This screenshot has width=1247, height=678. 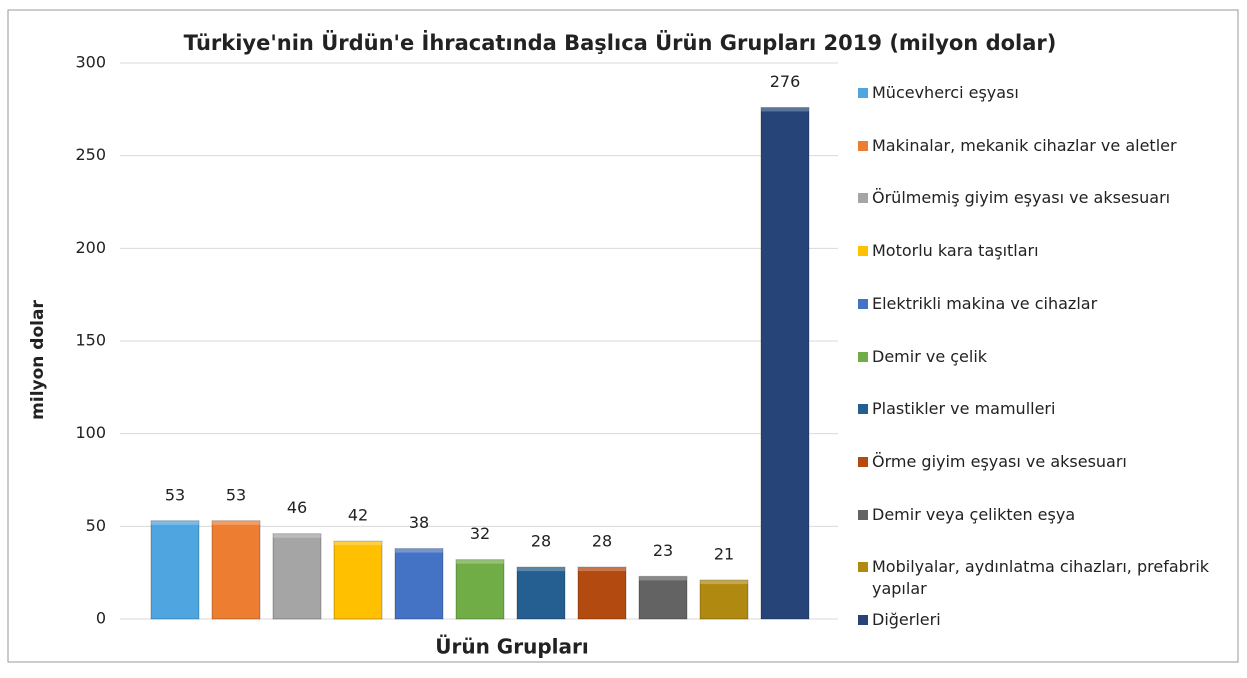 What do you see at coordinates (101, 618) in the screenshot?
I see `y-tick-label: 0` at bounding box center [101, 618].